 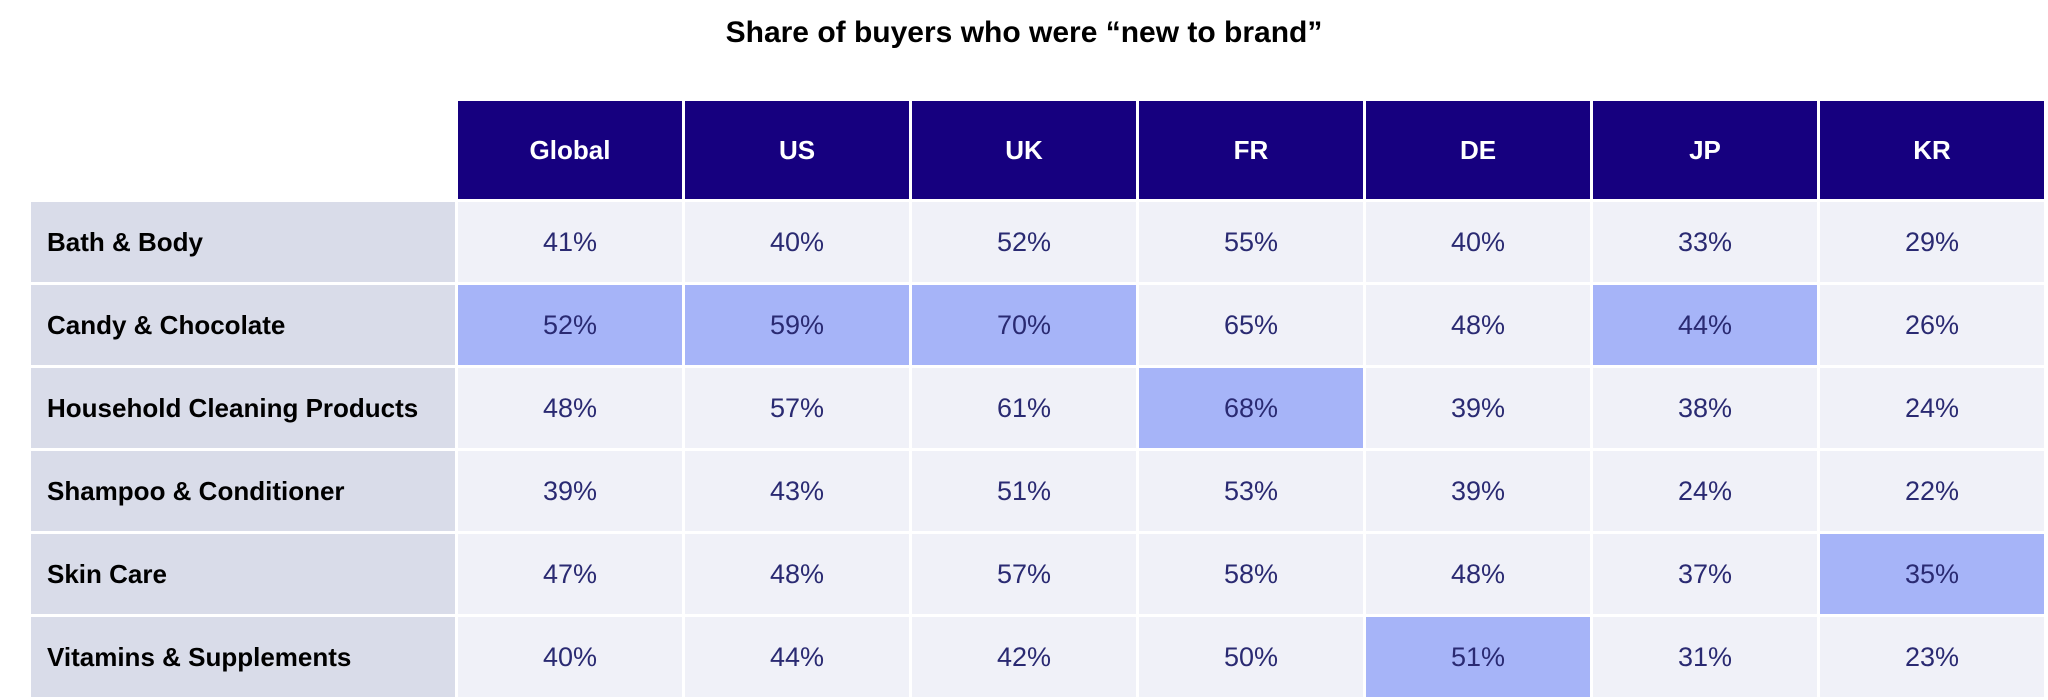 I want to click on column-header-fr: FR, so click(x=1251, y=150).